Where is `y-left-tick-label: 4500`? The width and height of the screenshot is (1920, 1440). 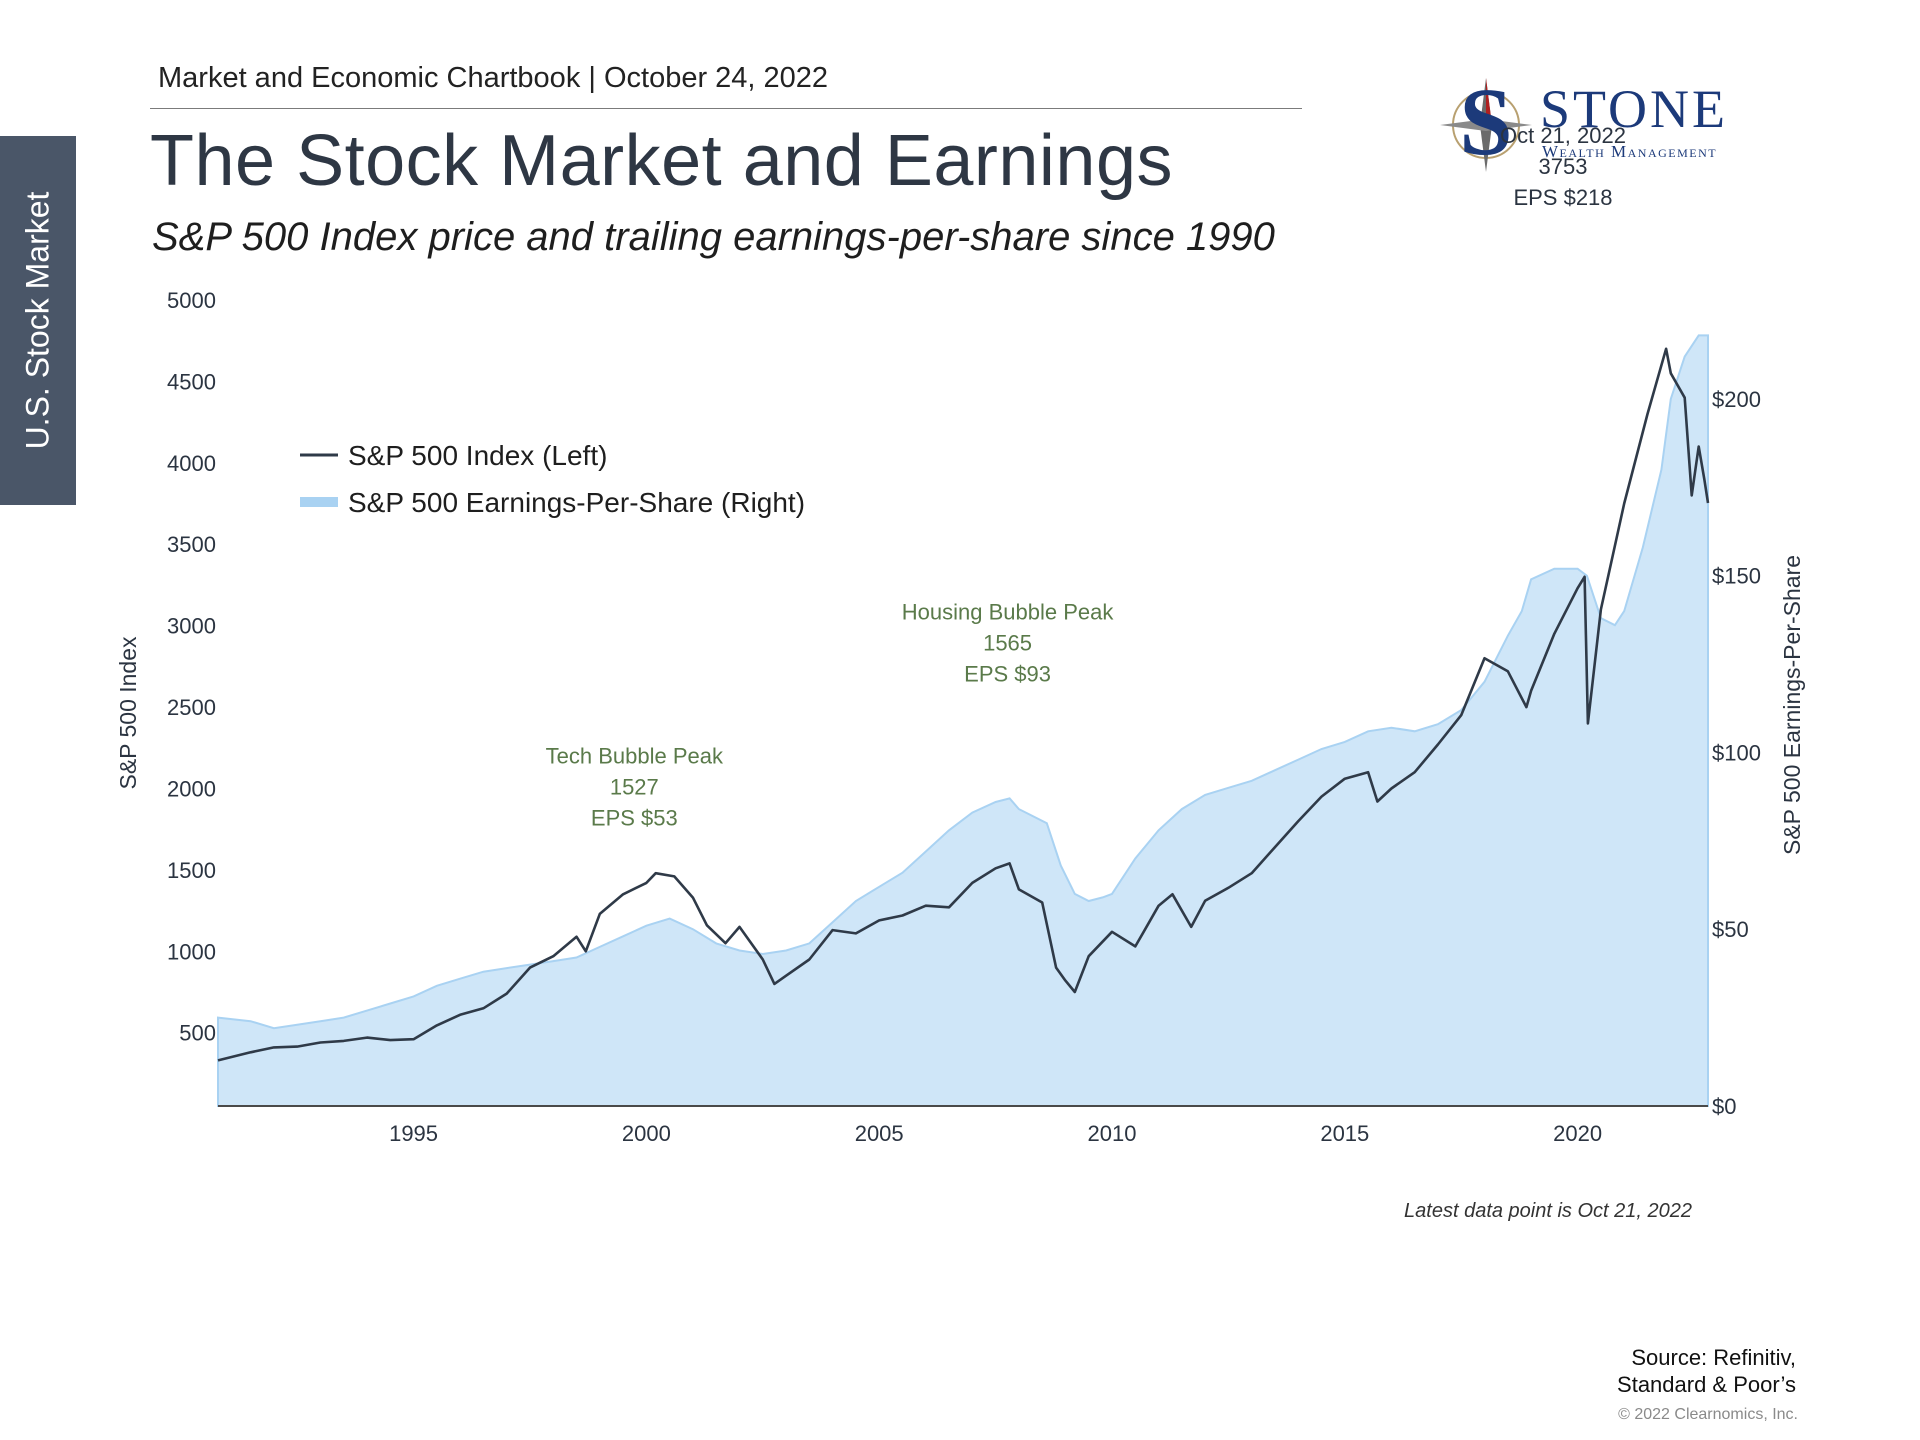
y-left-tick-label: 4500 is located at coordinates (191, 381).